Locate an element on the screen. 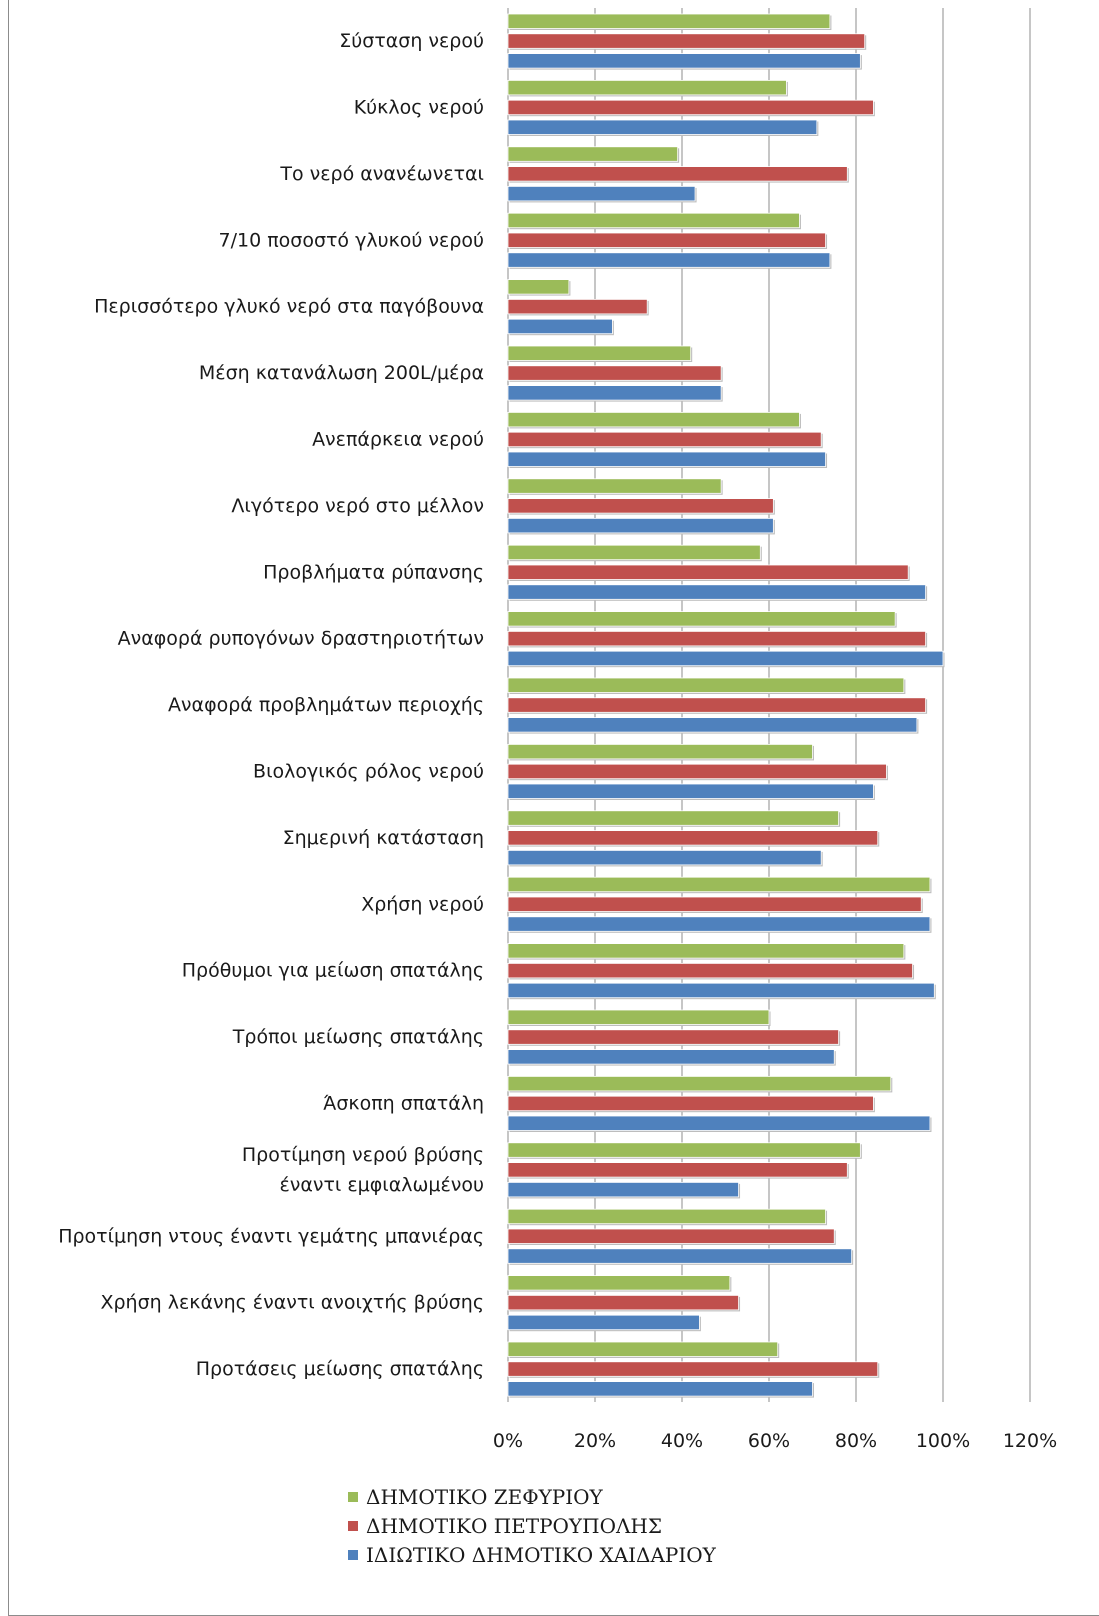 The image size is (1099, 1616). x-tick-label: 40% is located at coordinates (682, 1441).